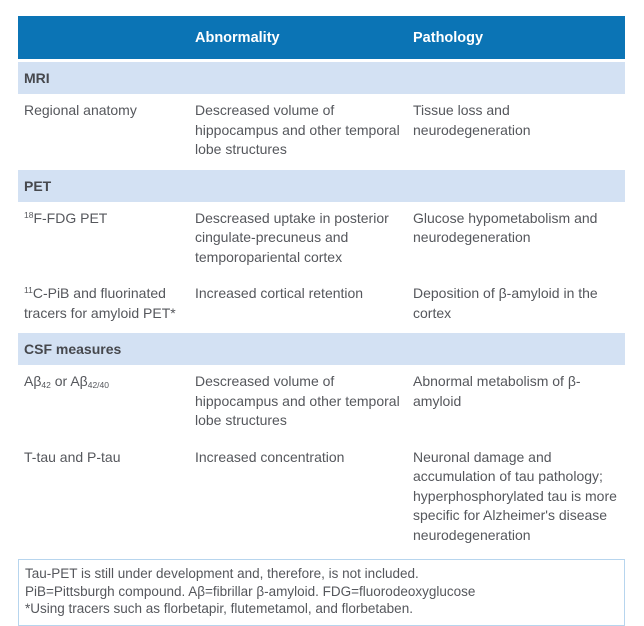 This screenshot has width=644, height=626. What do you see at coordinates (70, 217) in the screenshot?
I see `row-label-text: F-FDG PET` at bounding box center [70, 217].